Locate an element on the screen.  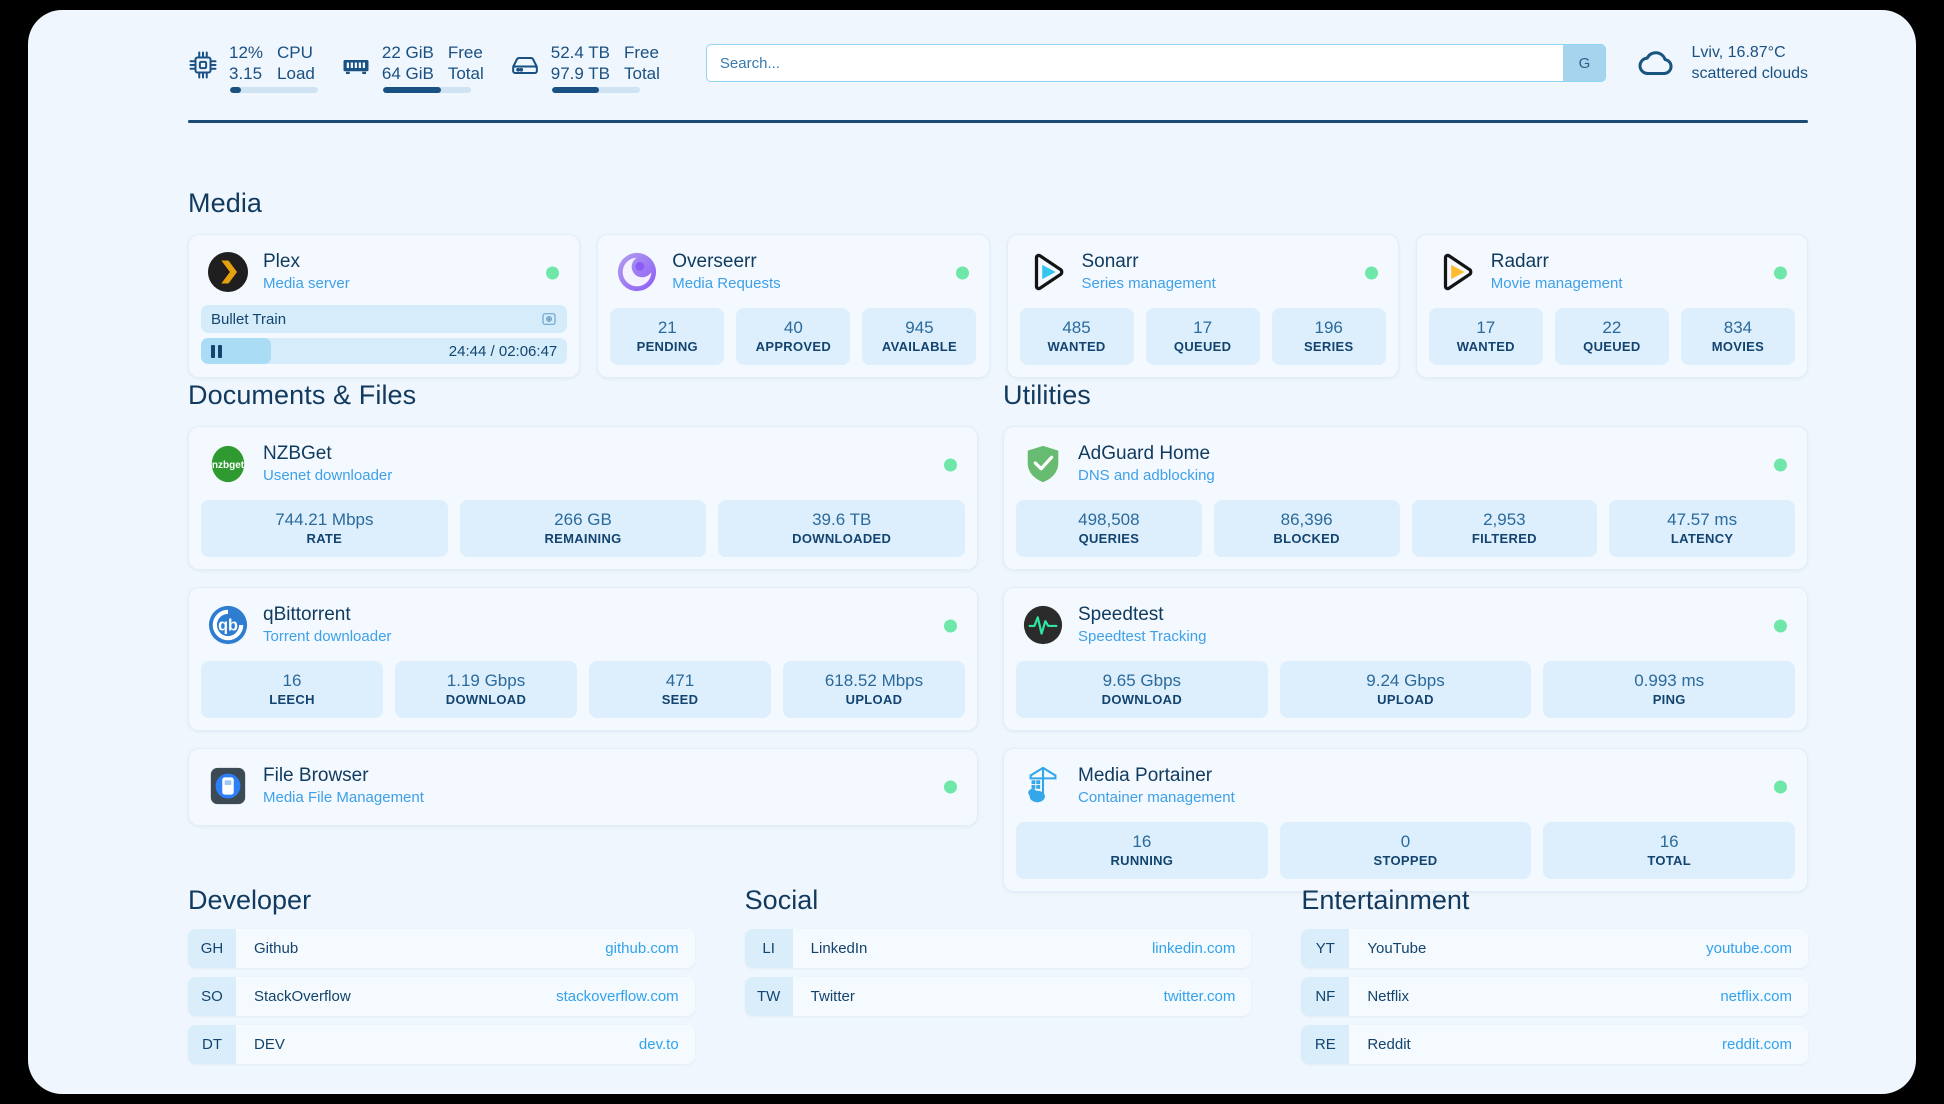
now-playing-title: Bullet Train is located at coordinates (249, 319).